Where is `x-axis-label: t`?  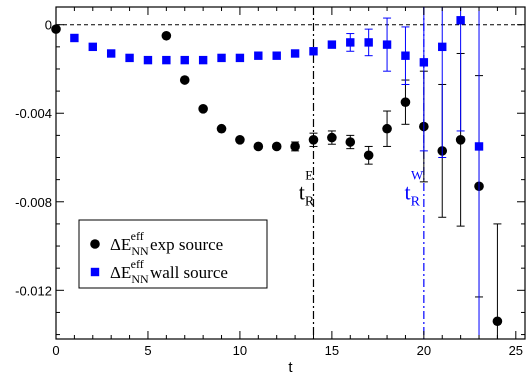
x-axis-label: t is located at coordinates (290, 367).